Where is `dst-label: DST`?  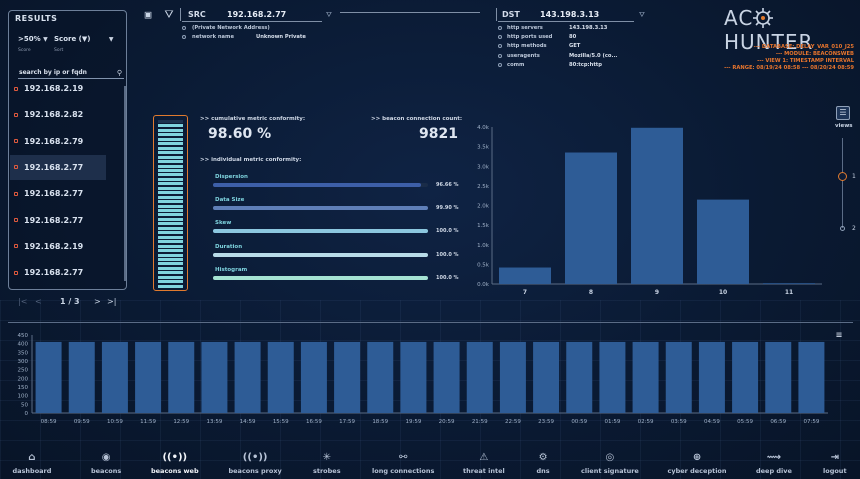
dst-label: DST is located at coordinates (511, 14).